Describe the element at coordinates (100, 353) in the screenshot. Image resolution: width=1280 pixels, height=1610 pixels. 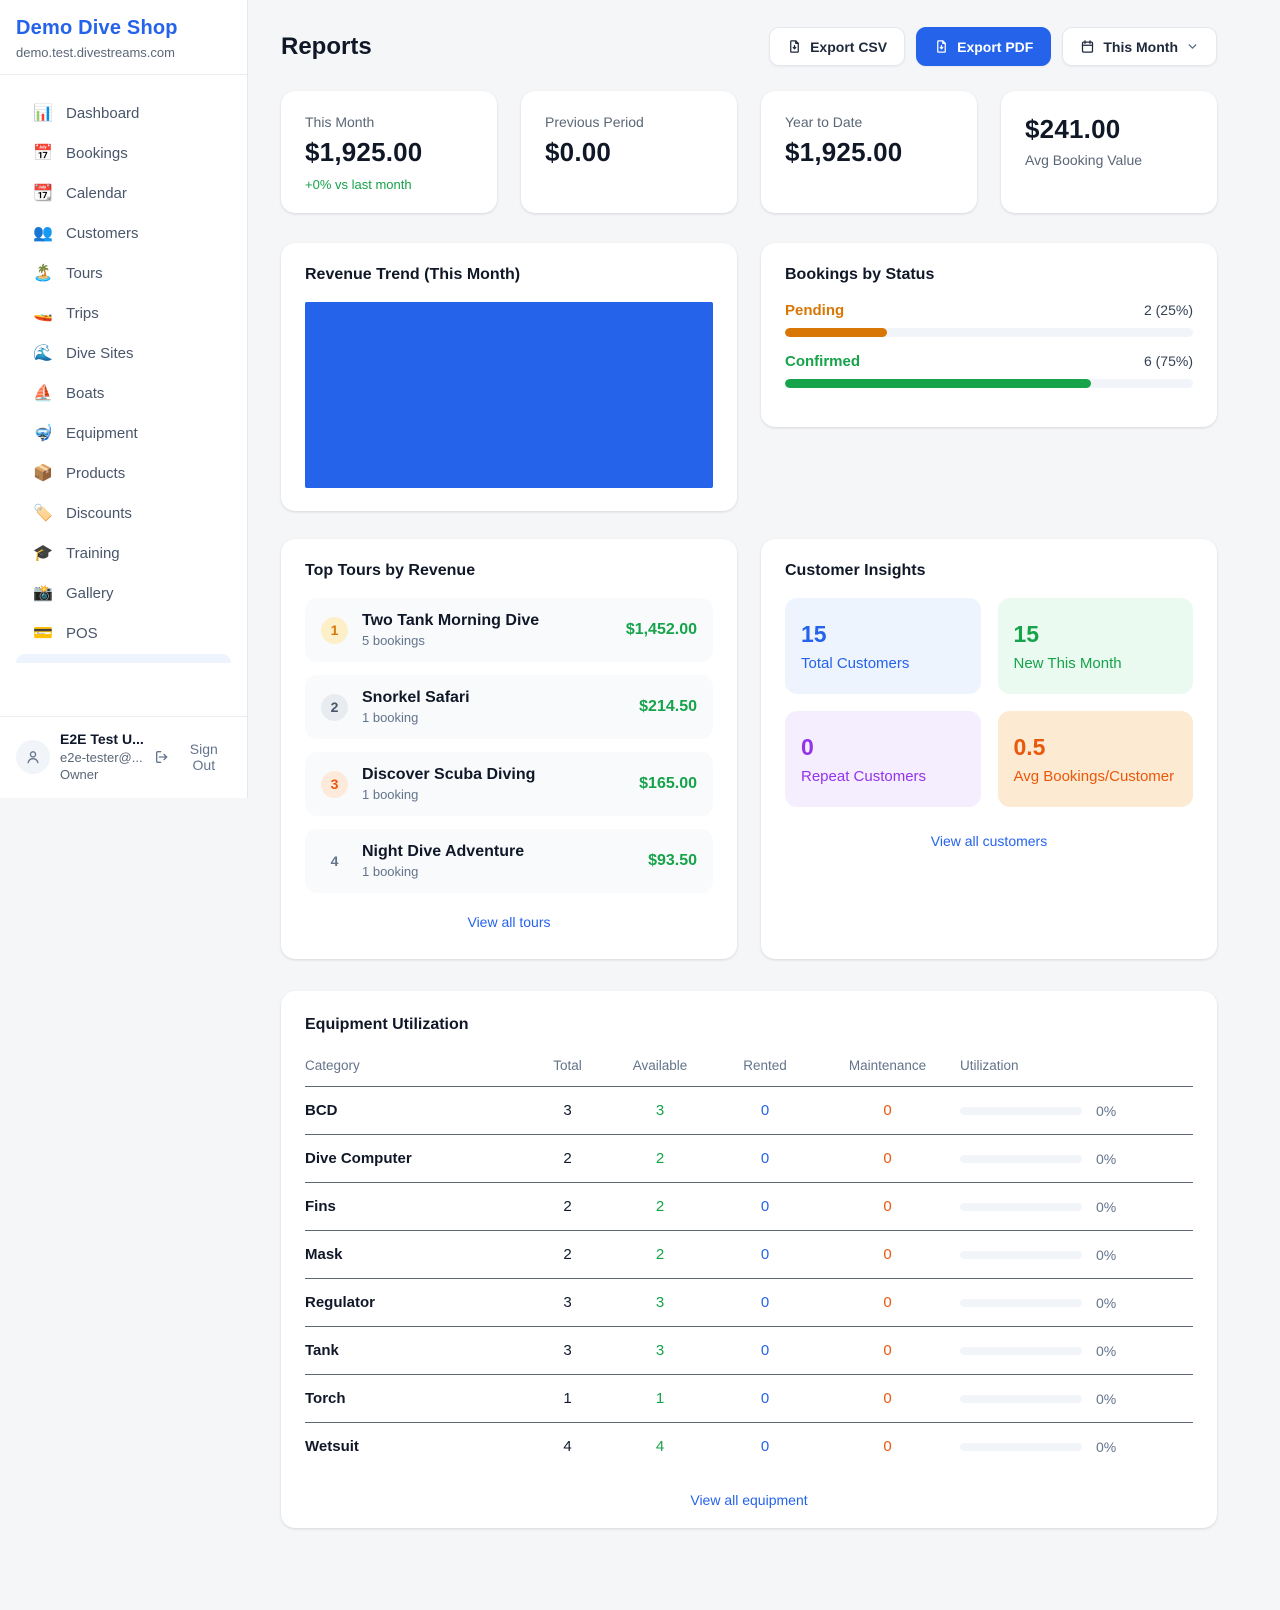
I see `sidebar-item-label: Dive Sites` at that location.